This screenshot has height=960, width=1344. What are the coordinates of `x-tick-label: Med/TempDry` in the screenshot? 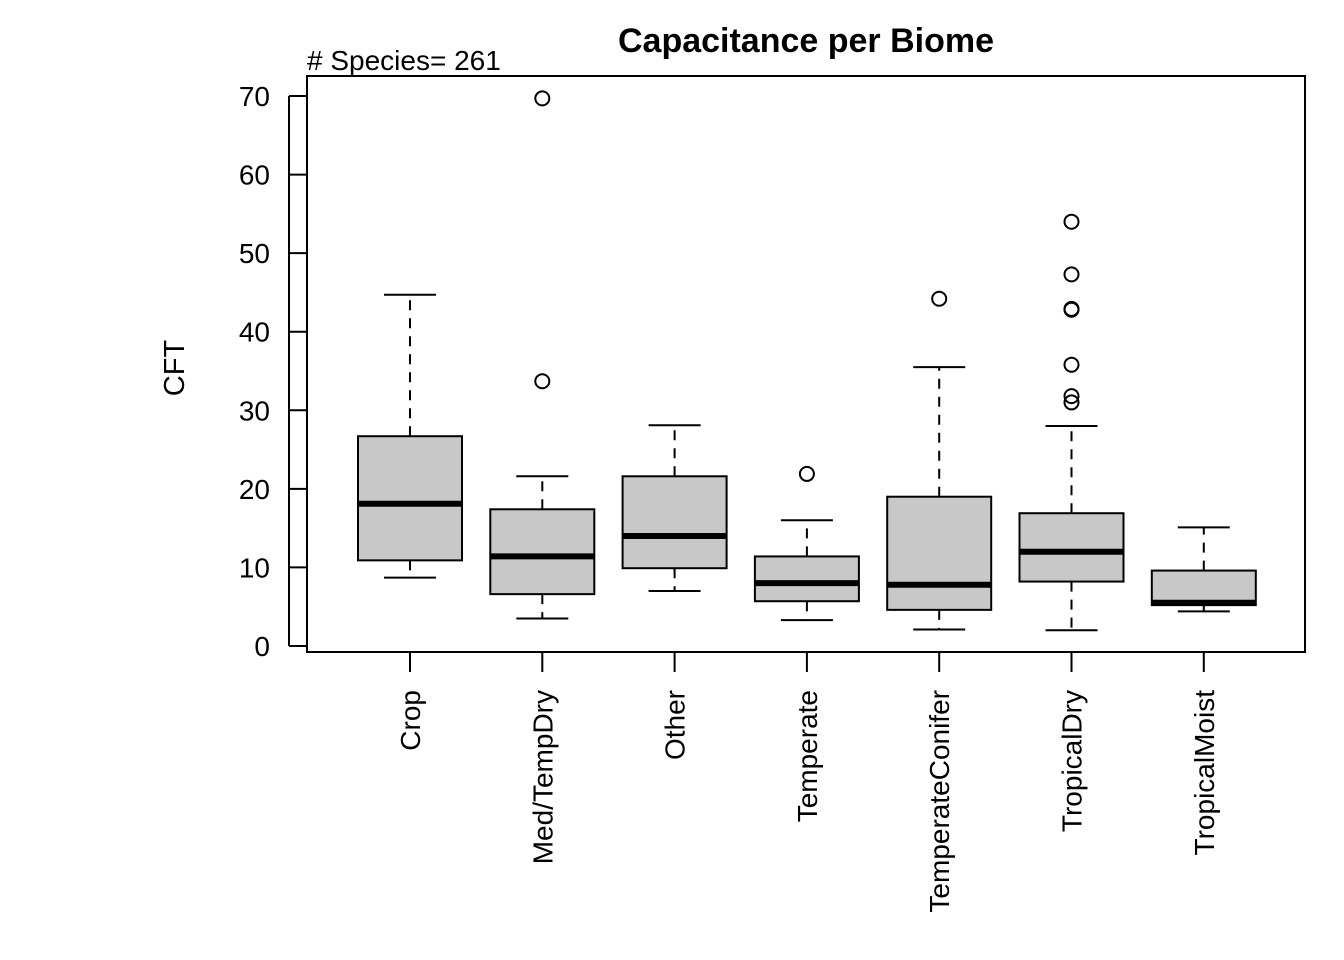 It's located at (542, 777).